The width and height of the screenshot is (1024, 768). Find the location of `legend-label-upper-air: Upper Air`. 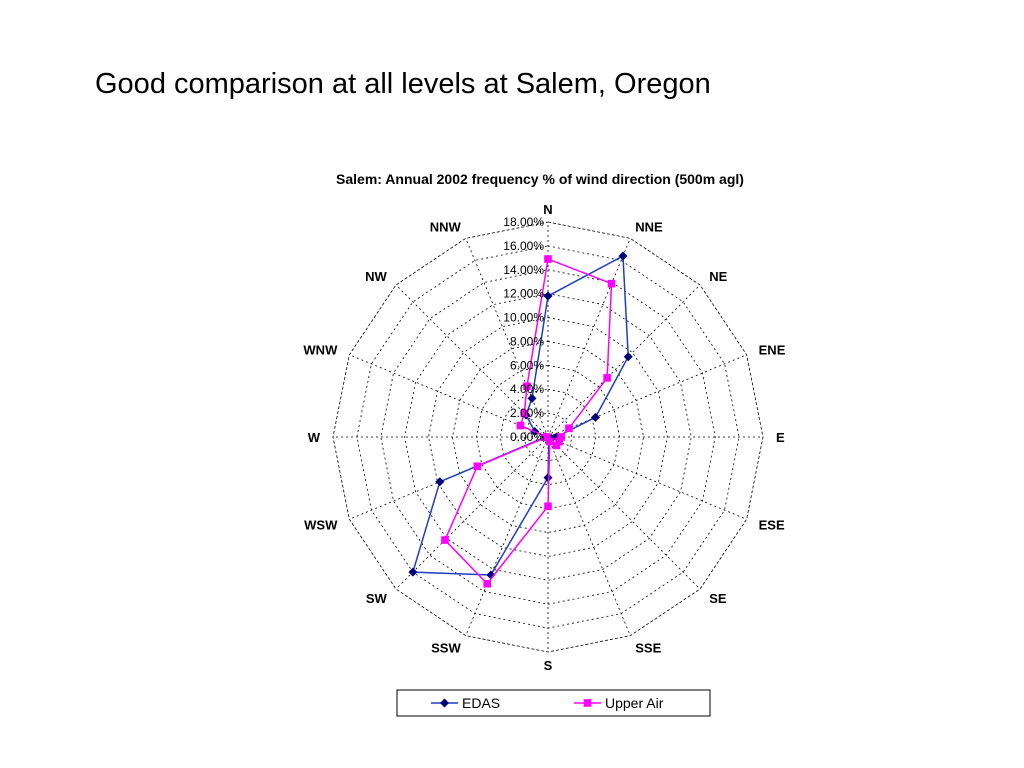

legend-label-upper-air: Upper Air is located at coordinates (634, 703).